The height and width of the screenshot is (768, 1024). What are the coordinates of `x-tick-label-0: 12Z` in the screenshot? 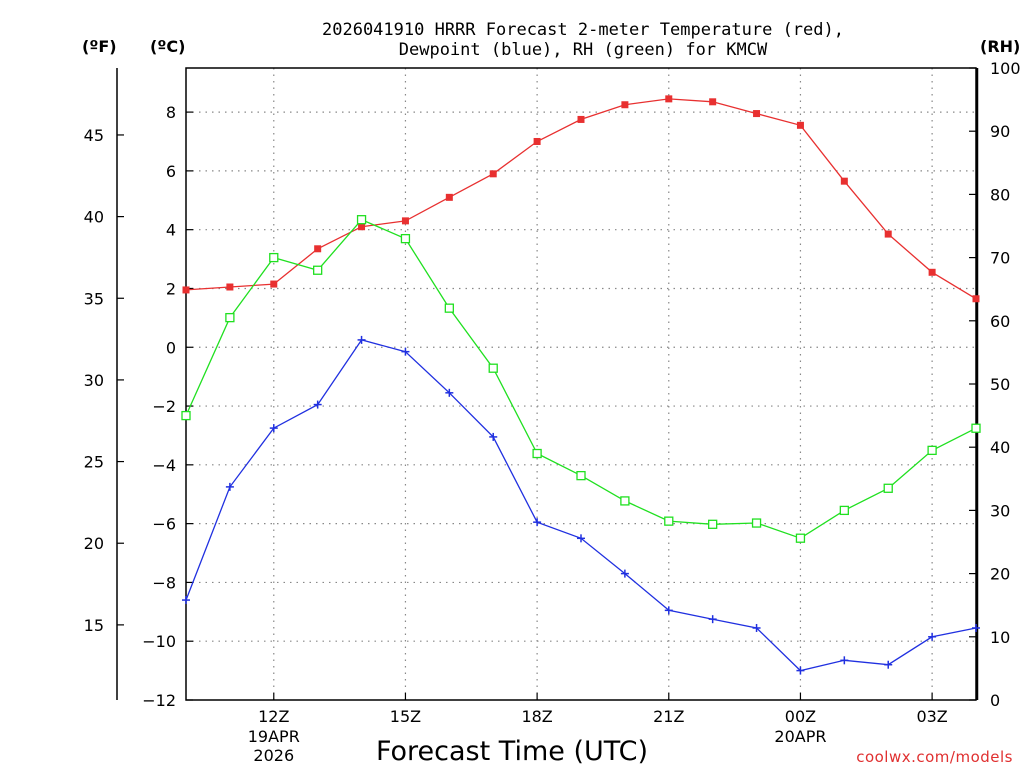 It's located at (273, 716).